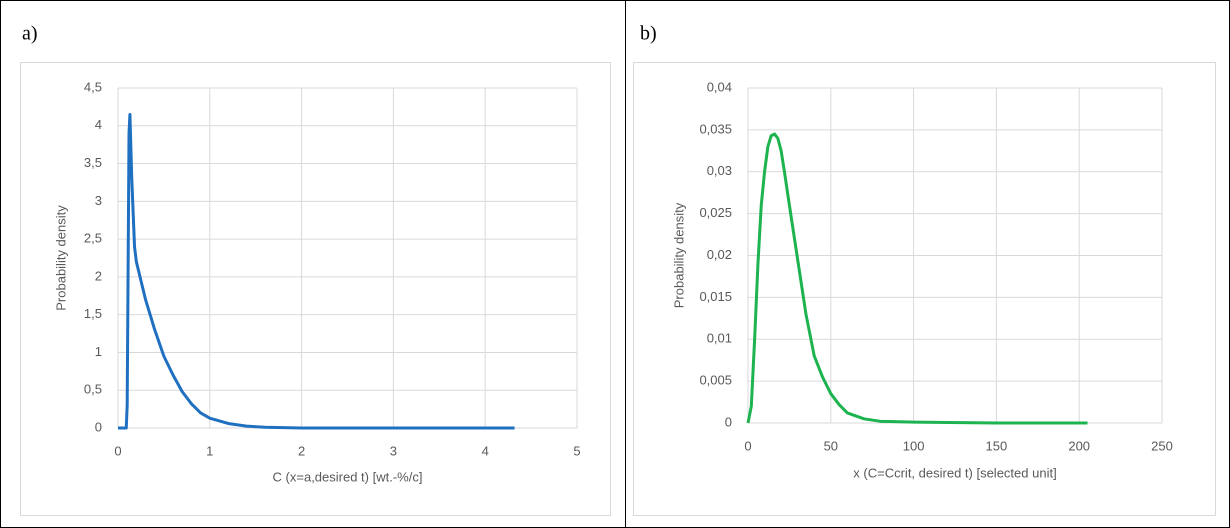  I want to click on y-tick-label: 3, so click(98, 200).